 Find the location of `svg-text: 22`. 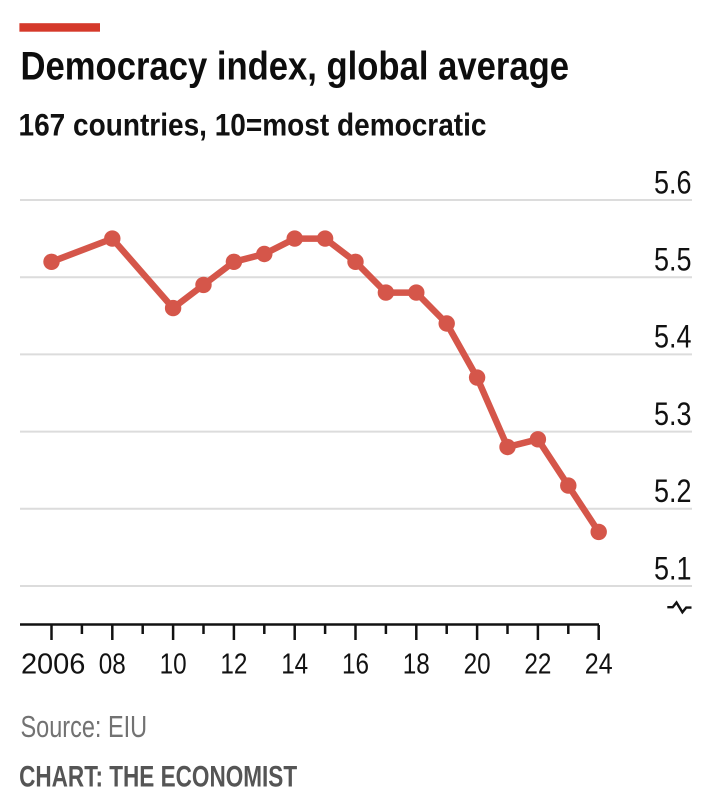

svg-text: 22 is located at coordinates (537, 665).